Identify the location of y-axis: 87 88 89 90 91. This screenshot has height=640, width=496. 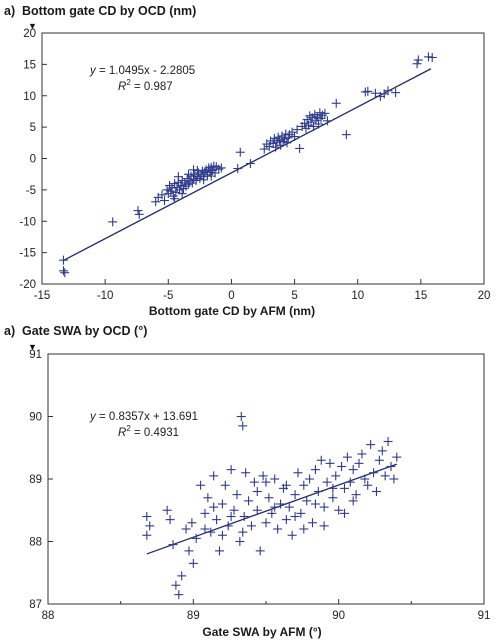
(41, 480).